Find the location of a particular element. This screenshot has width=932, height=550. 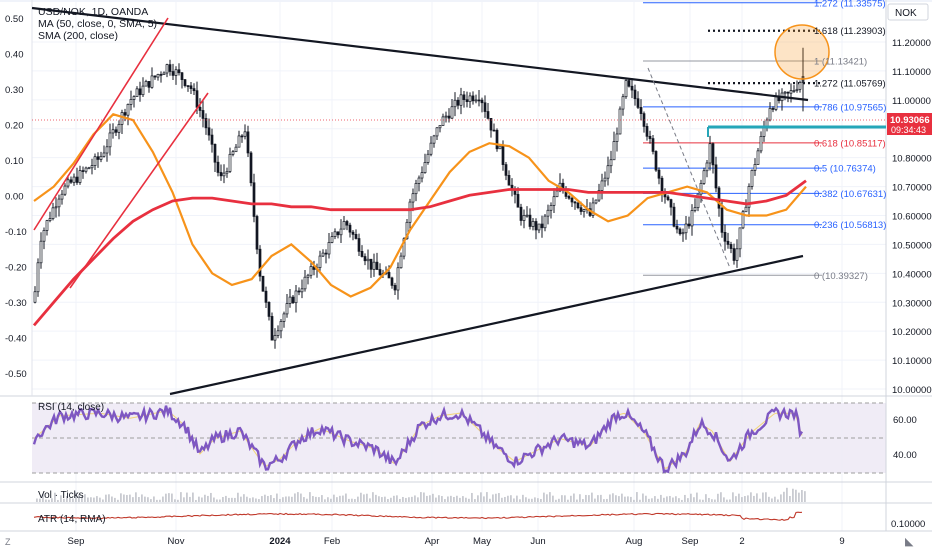

y-left-tick: -0.20 is located at coordinates (16, 268).